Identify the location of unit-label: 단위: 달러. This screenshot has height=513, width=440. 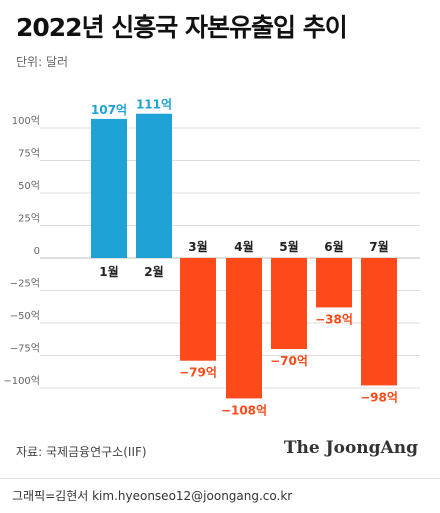
(42, 62).